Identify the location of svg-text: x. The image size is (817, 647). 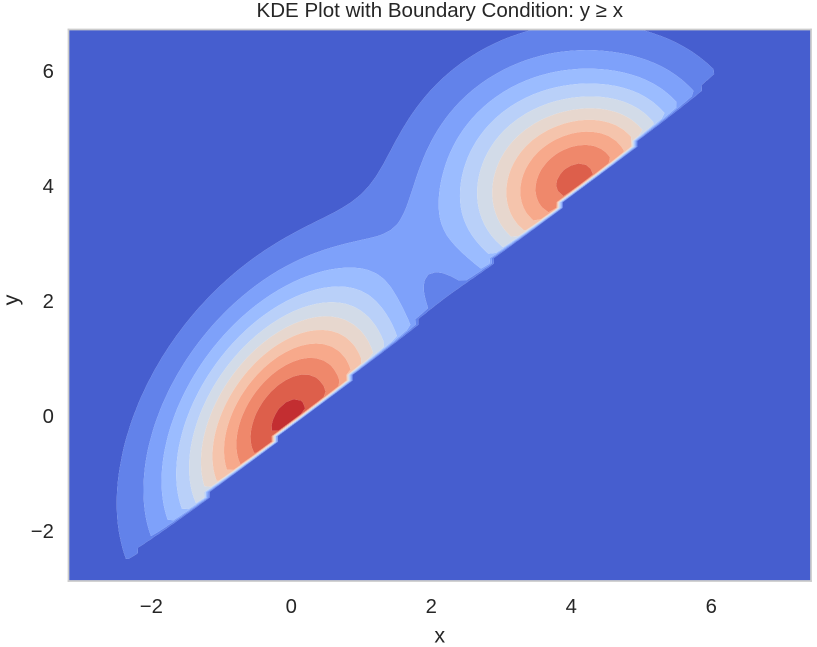
(439, 635).